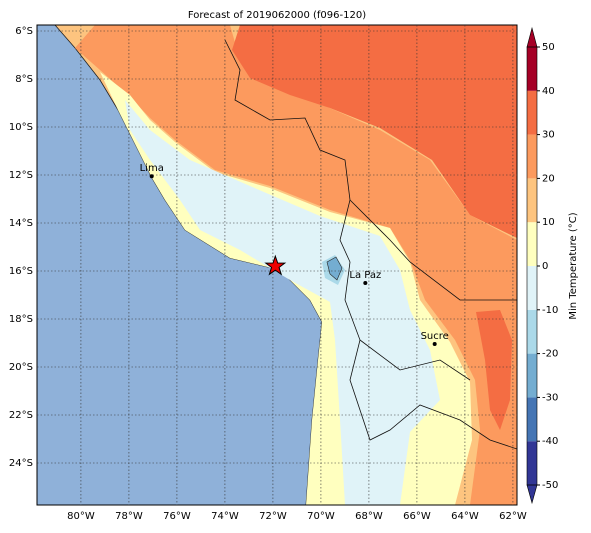 The width and height of the screenshot is (591, 533). I want to click on colorbar-tick-label: 20, so click(548, 178).